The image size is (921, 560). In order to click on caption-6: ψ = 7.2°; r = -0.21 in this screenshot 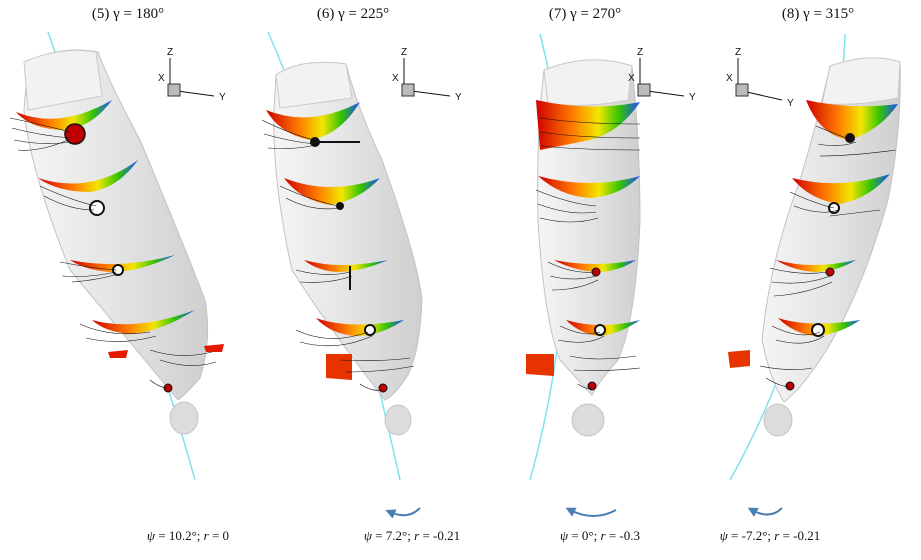, I will do `click(412, 536)`.